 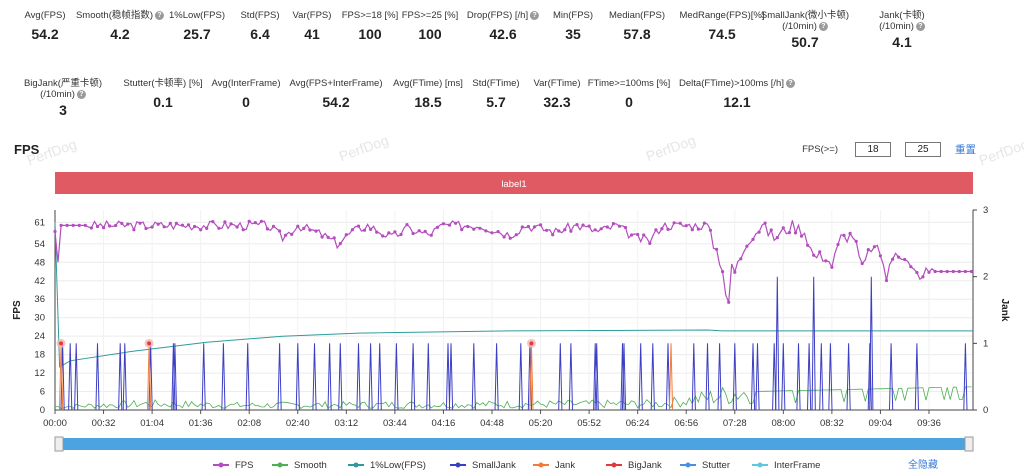 What do you see at coordinates (259, 15) in the screenshot?
I see `stat-label: Std(FPS)` at bounding box center [259, 15].